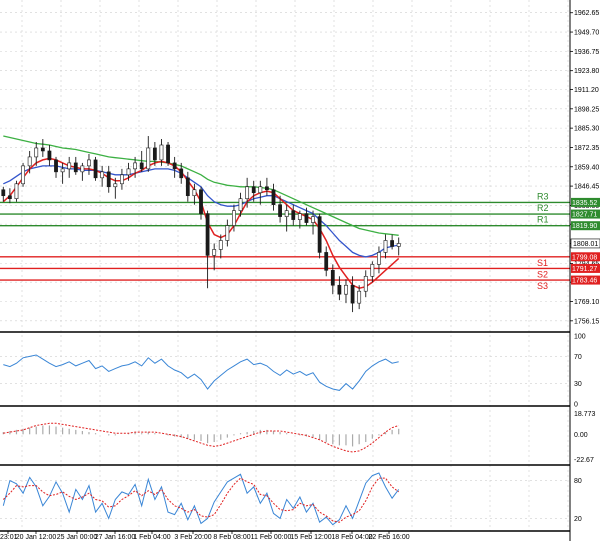 The image size is (600, 541). I want to click on stochastic-panel, so click(201, 499).